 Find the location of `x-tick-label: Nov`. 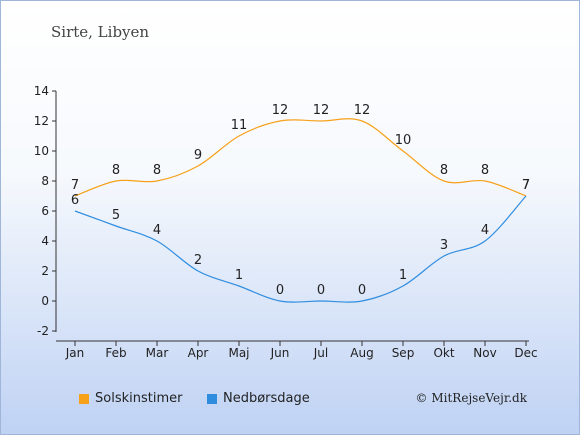

x-tick-label: Nov is located at coordinates (484, 353).